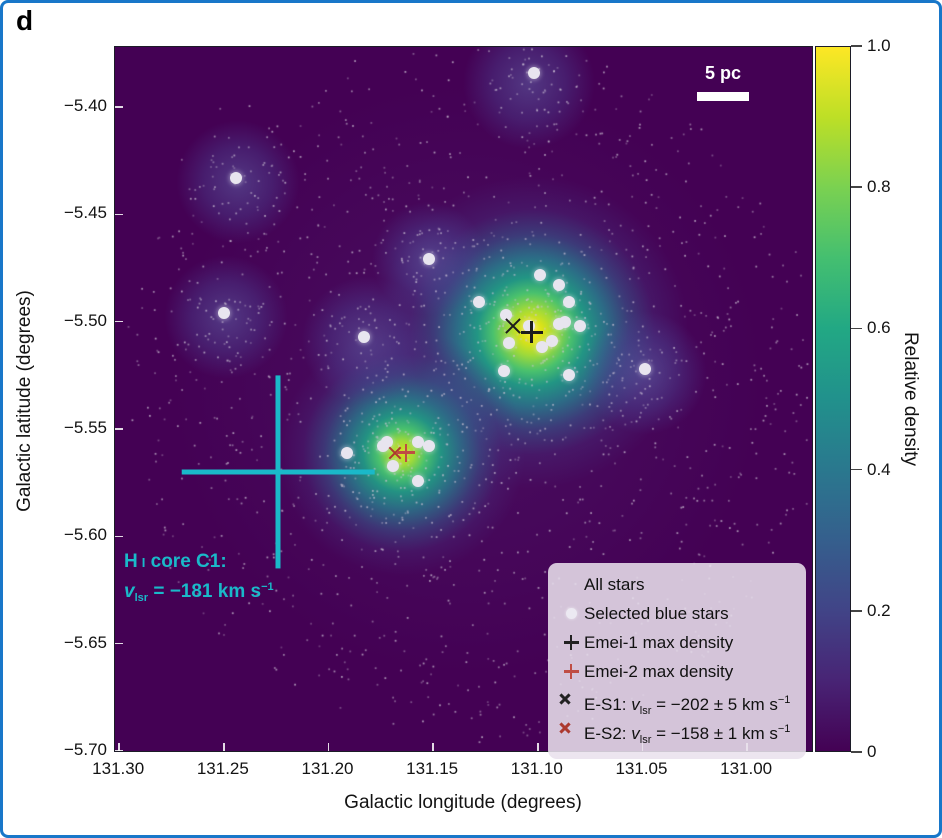 This screenshot has height=838, width=942. I want to click on x-tick-label: 131.15, so click(432, 768).